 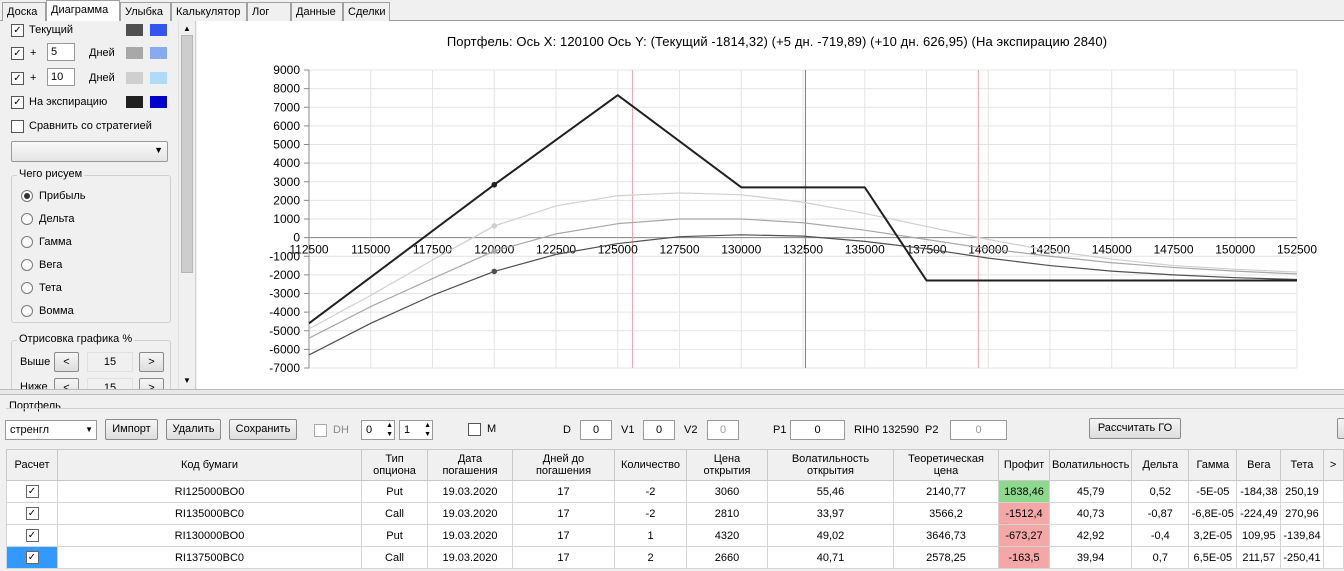 What do you see at coordinates (1213, 535) in the screenshot?
I see `cell-gamma: 3,2E-05` at bounding box center [1213, 535].